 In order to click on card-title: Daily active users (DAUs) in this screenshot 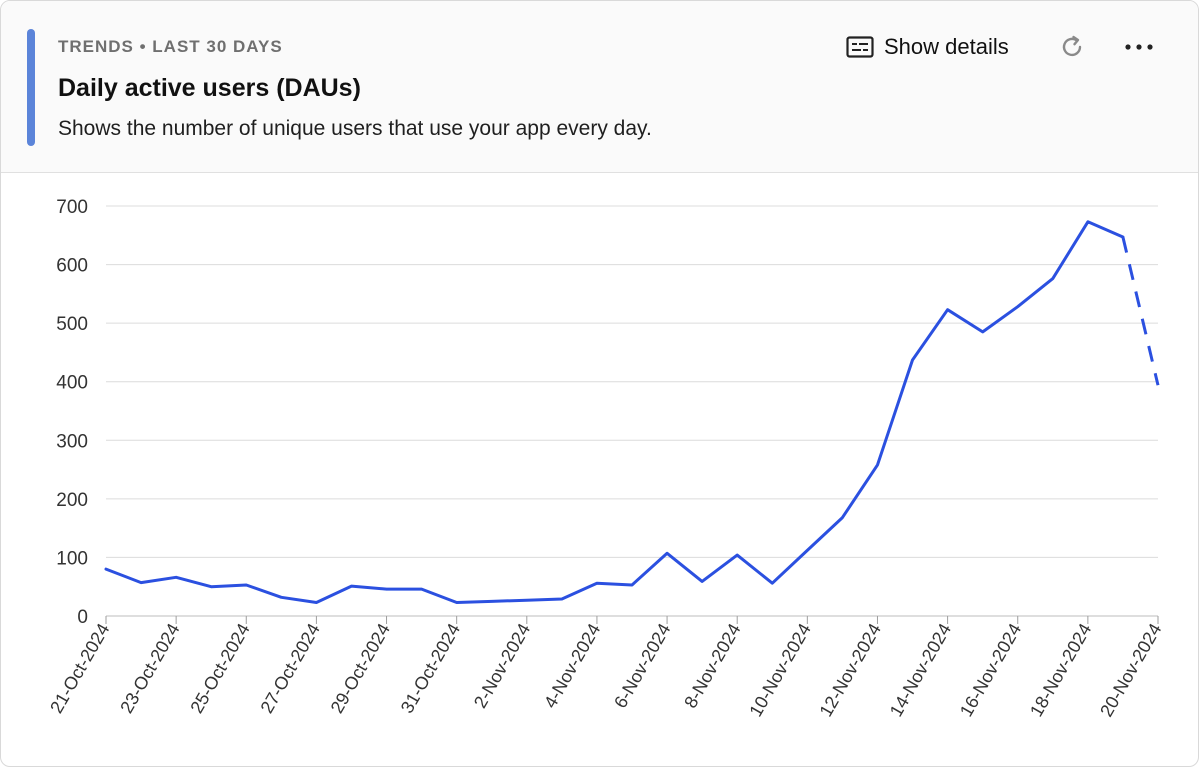, I will do `click(209, 88)`.